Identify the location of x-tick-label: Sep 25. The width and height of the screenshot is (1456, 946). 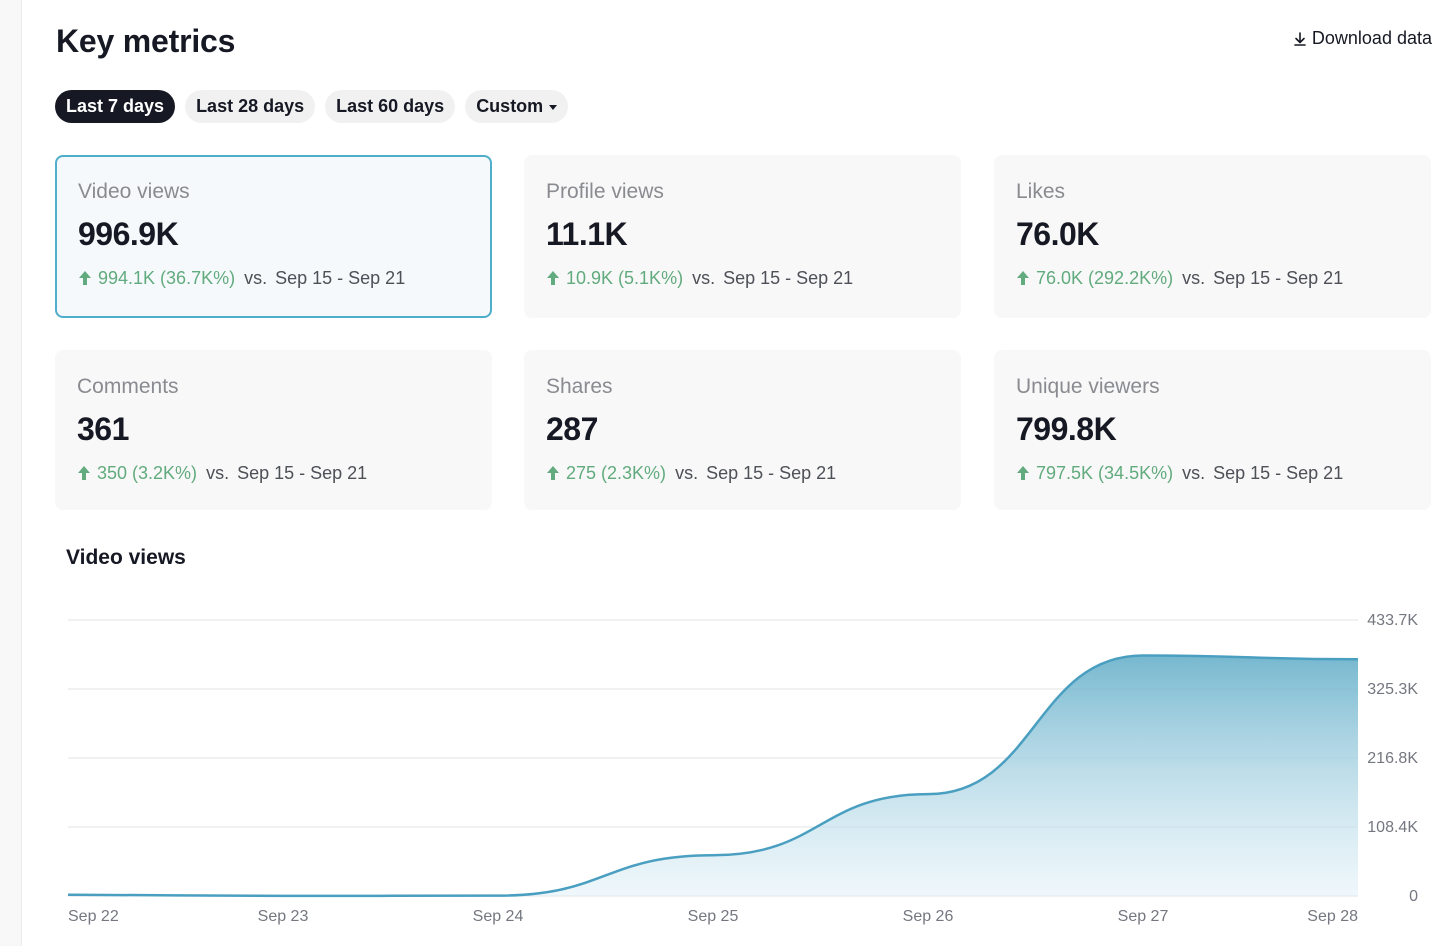
(713, 916).